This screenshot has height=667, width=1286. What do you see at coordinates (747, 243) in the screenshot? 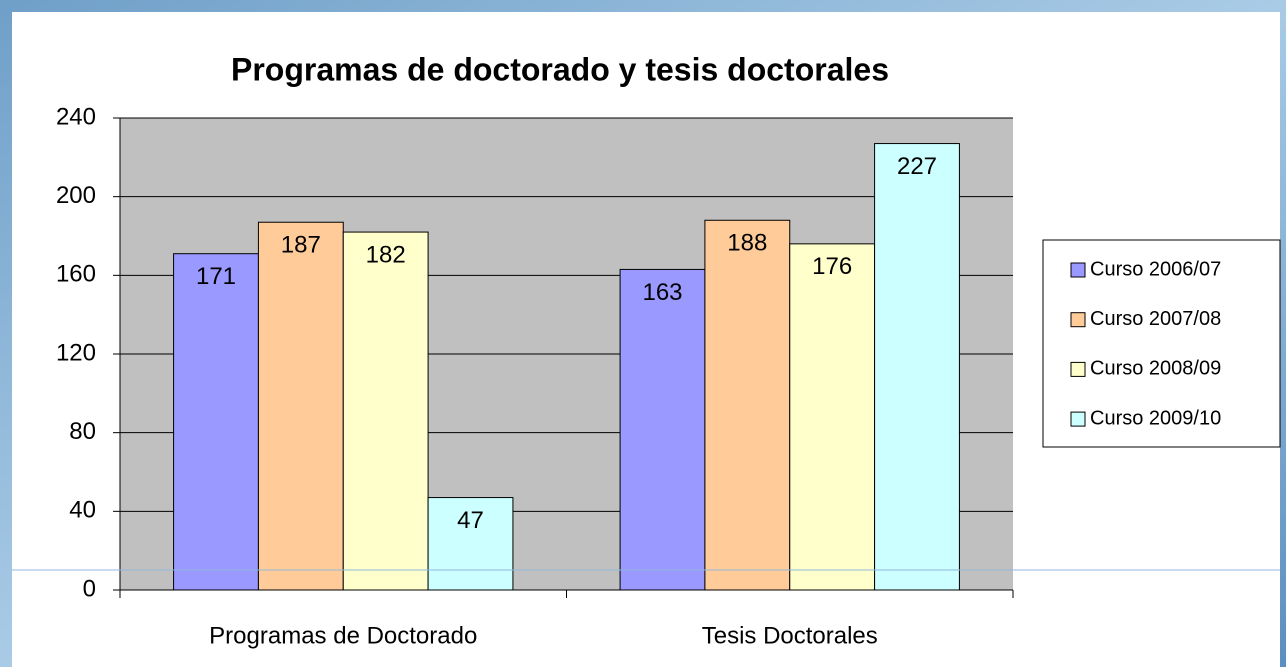
I see `data-label: 188` at bounding box center [747, 243].